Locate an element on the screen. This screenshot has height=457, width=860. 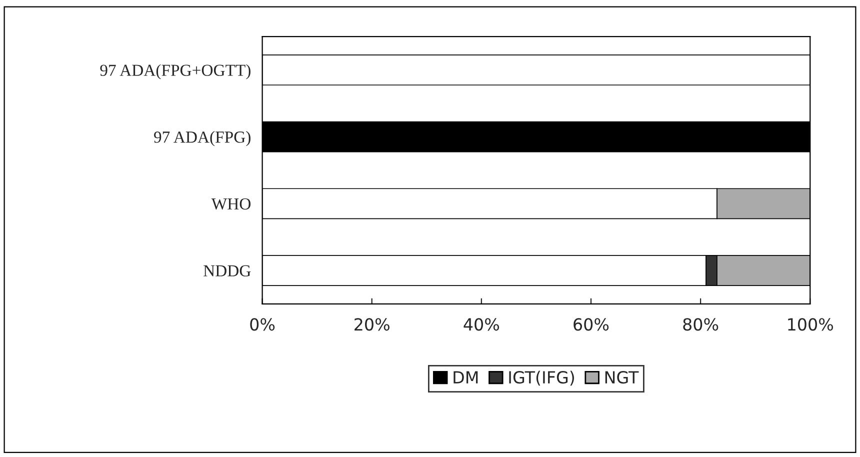
legend-label: DM is located at coordinates (466, 377).